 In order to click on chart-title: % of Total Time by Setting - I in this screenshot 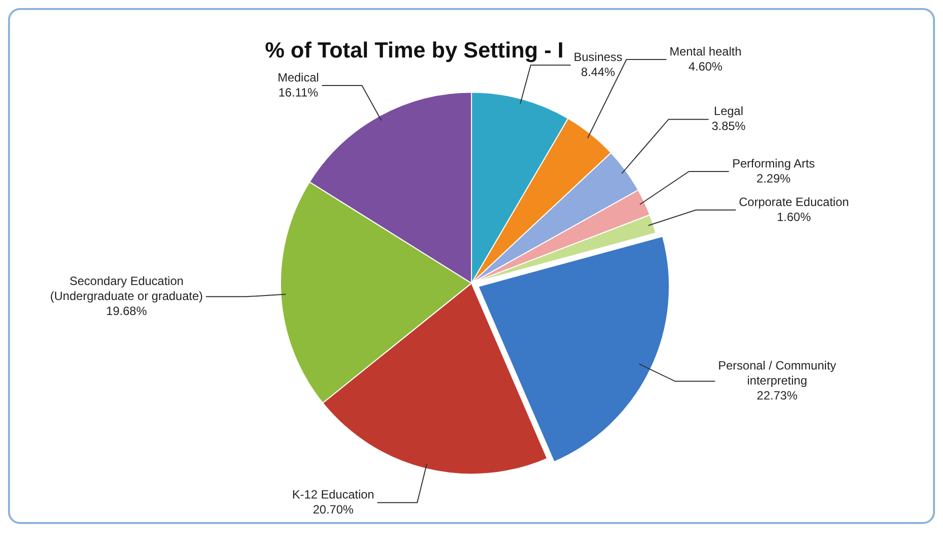, I will do `click(414, 49)`.